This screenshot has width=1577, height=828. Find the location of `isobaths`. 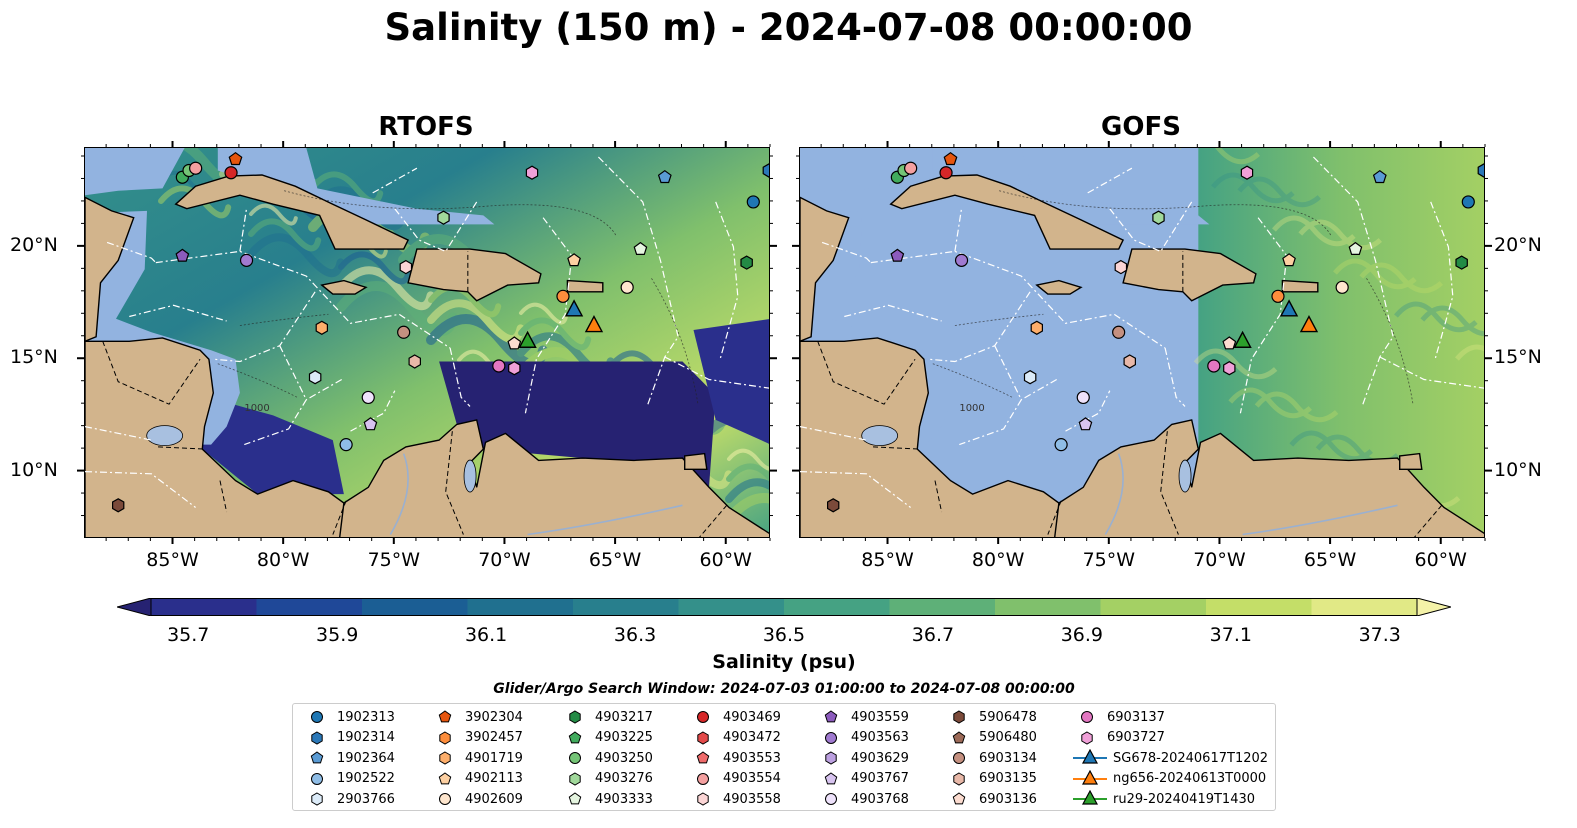

isobaths is located at coordinates (458, 297).